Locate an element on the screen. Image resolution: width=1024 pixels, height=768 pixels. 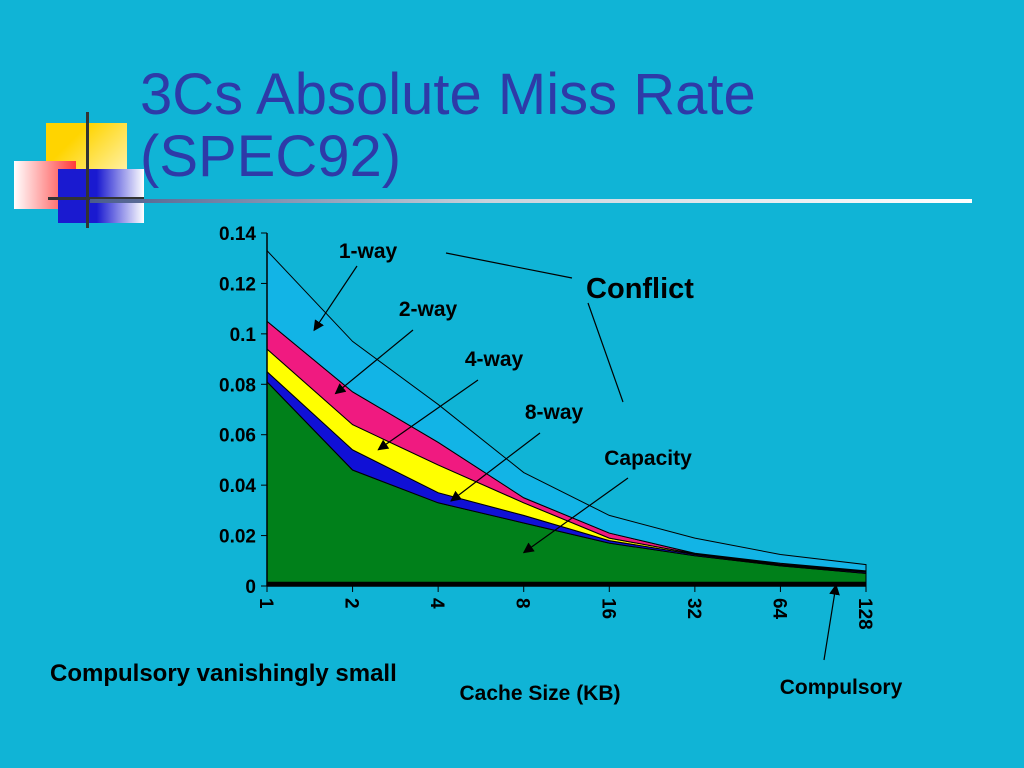
x-tick-label: 32 is located at coordinates (693, 608).